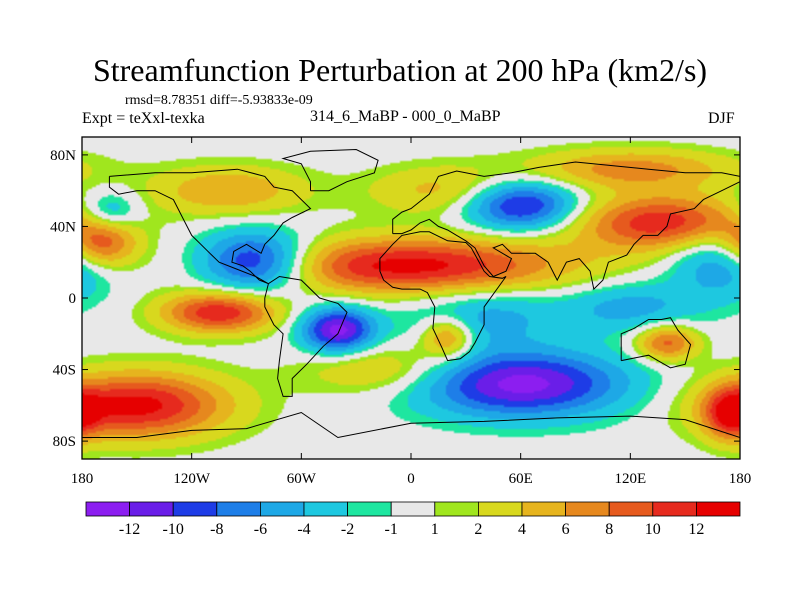  What do you see at coordinates (73, 299) in the screenshot?
I see `y-tick-label: 0` at bounding box center [73, 299].